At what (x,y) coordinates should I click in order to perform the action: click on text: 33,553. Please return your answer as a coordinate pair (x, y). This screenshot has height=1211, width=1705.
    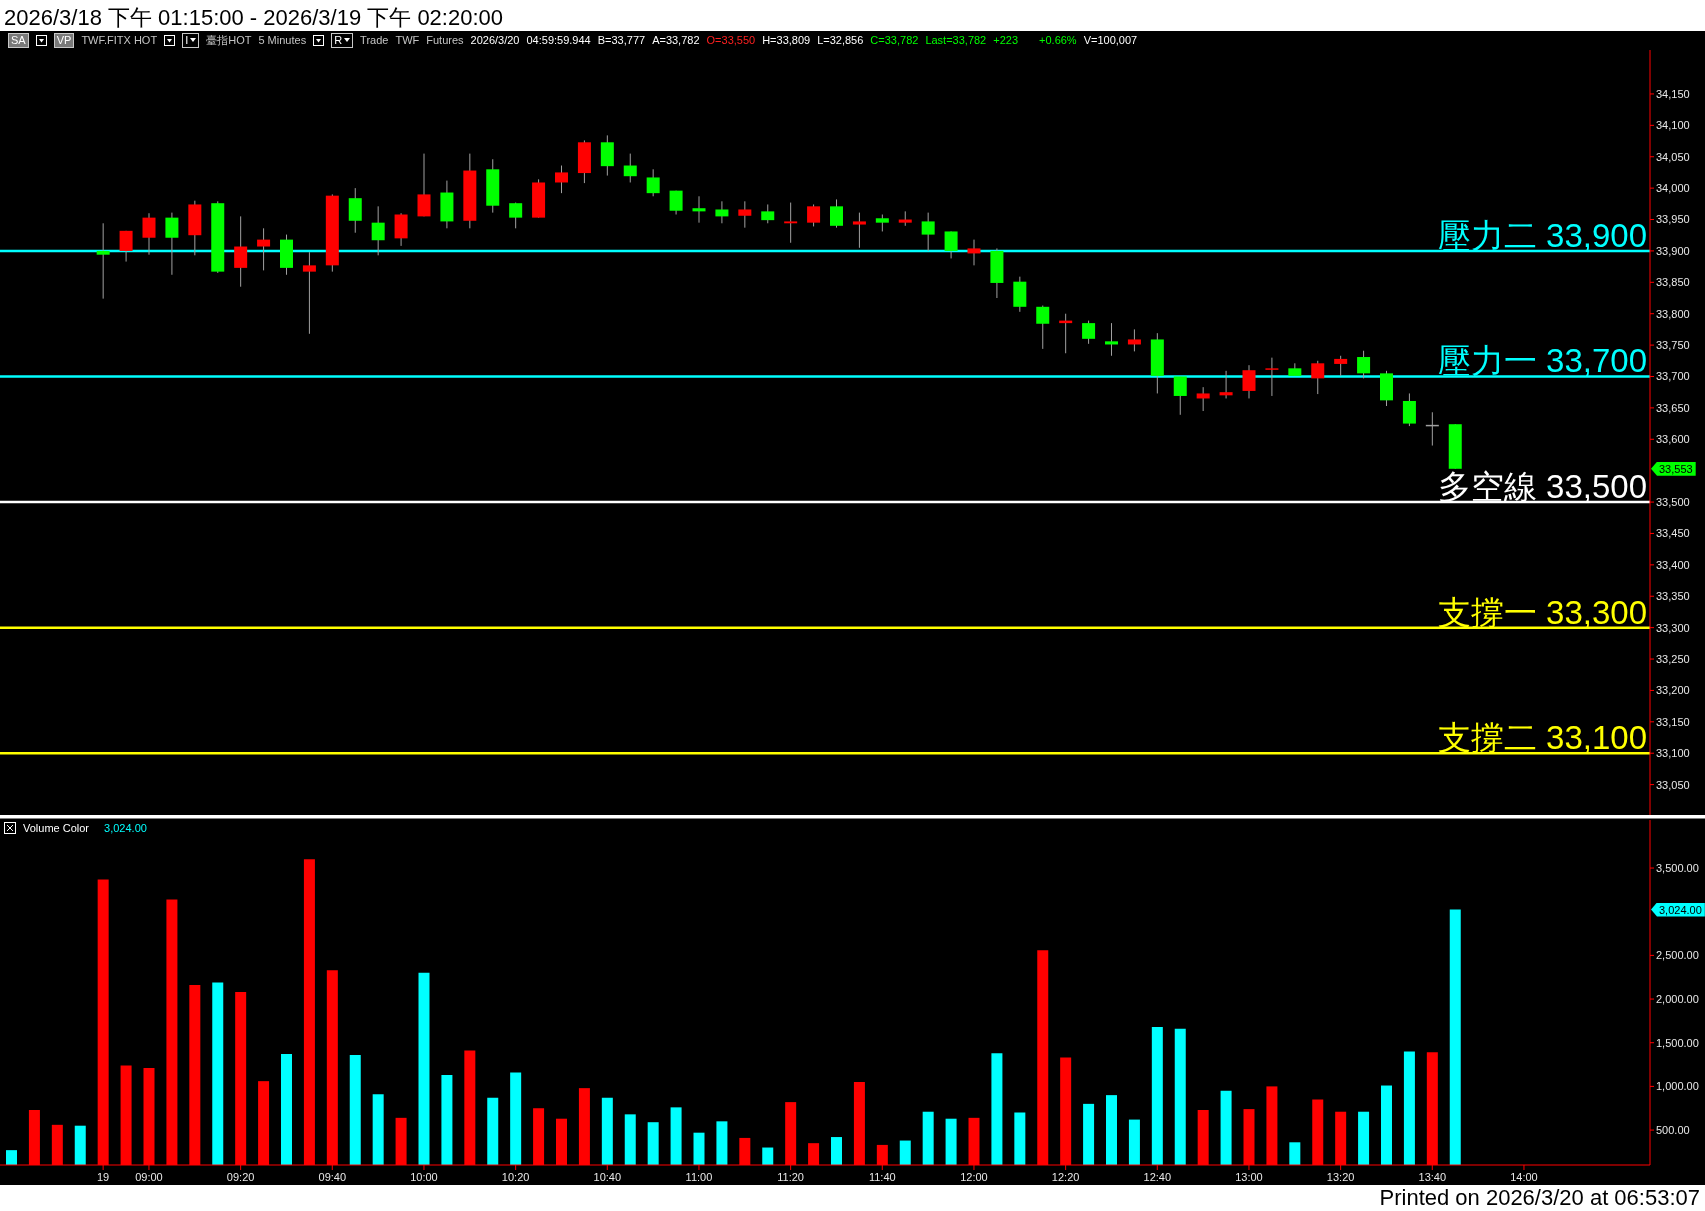
    Looking at the image, I should click on (1673, 468).